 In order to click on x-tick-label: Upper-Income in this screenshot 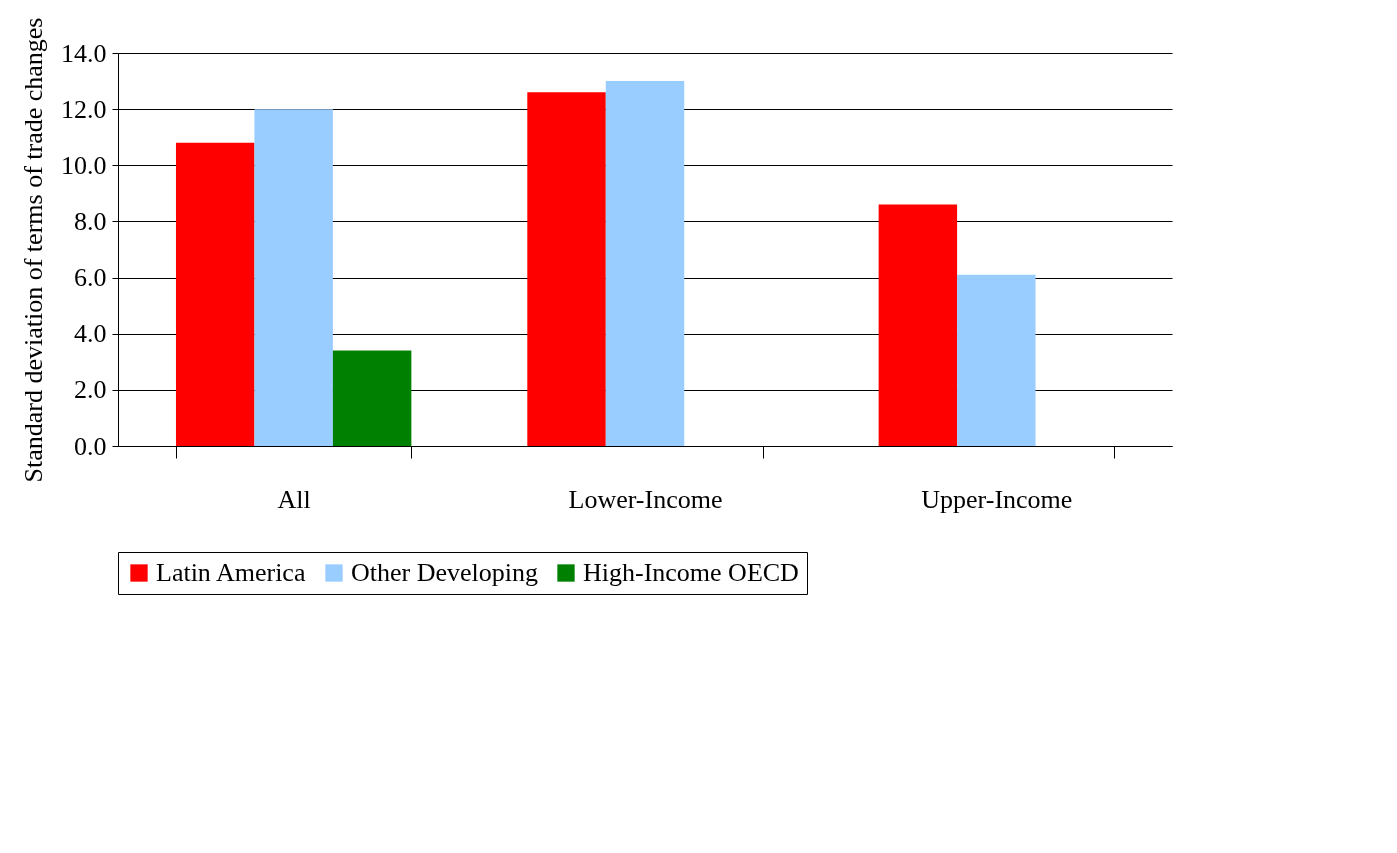, I will do `click(997, 499)`.